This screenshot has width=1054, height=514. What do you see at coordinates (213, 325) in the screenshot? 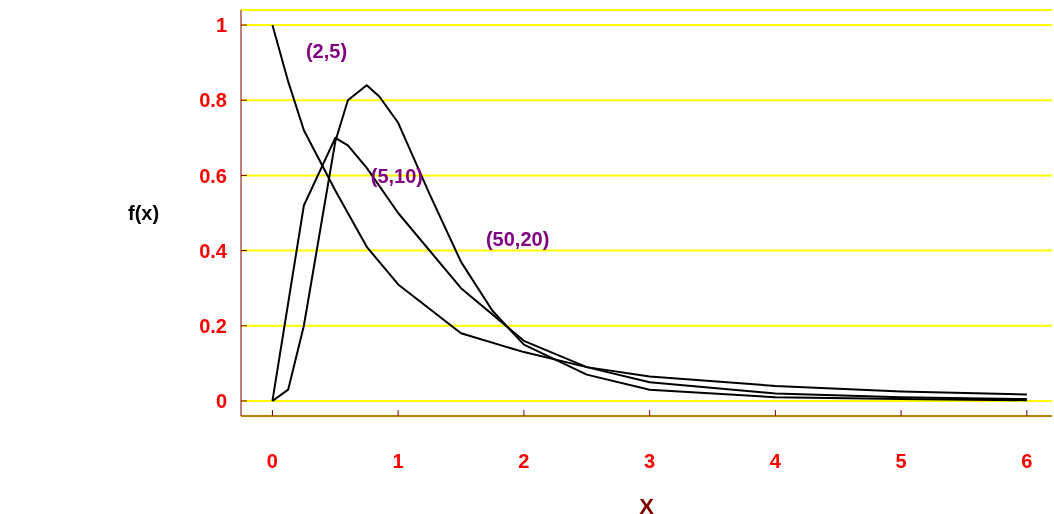
I see `y-tick-label: 0.2` at bounding box center [213, 325].